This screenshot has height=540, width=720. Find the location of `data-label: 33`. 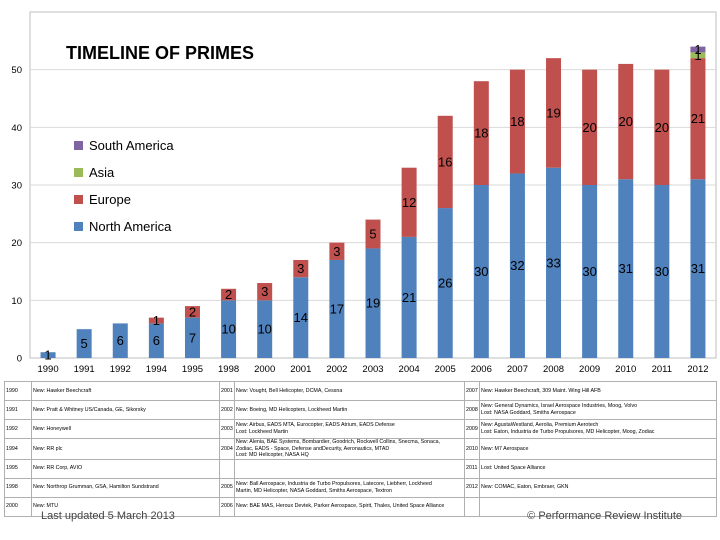

data-label: 33 is located at coordinates (553, 262).